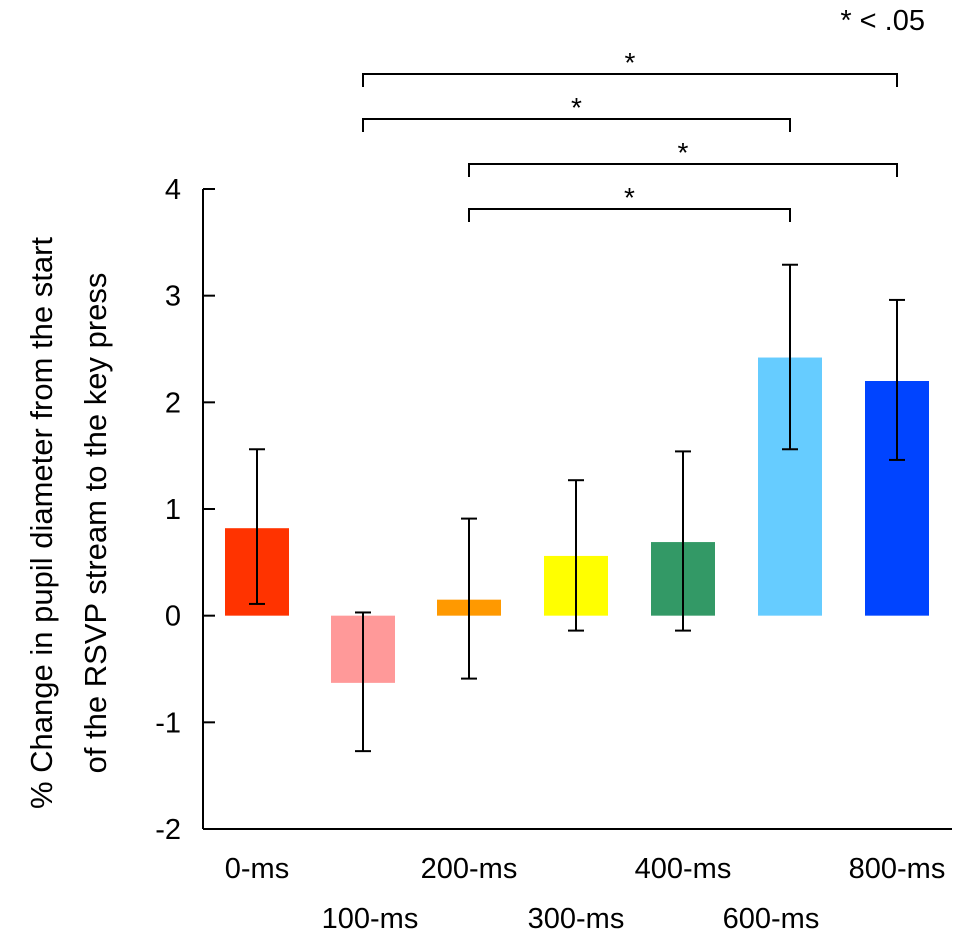 The width and height of the screenshot is (970, 938). What do you see at coordinates (173, 403) in the screenshot?
I see `y-tick-label: 2` at bounding box center [173, 403].